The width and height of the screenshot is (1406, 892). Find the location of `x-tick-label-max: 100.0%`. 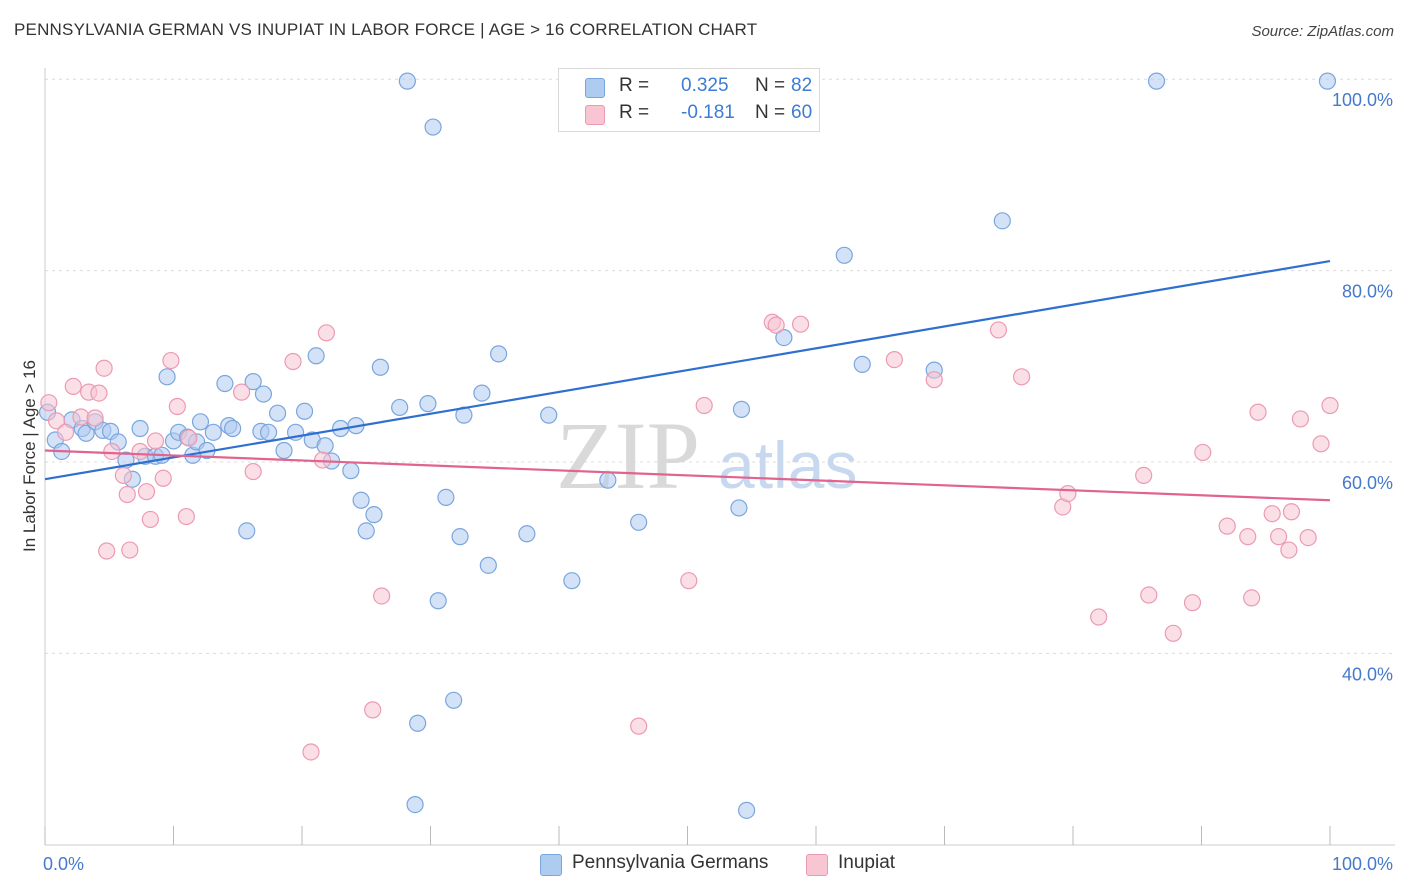

x-tick-label-max: 100.0% is located at coordinates (1362, 864).